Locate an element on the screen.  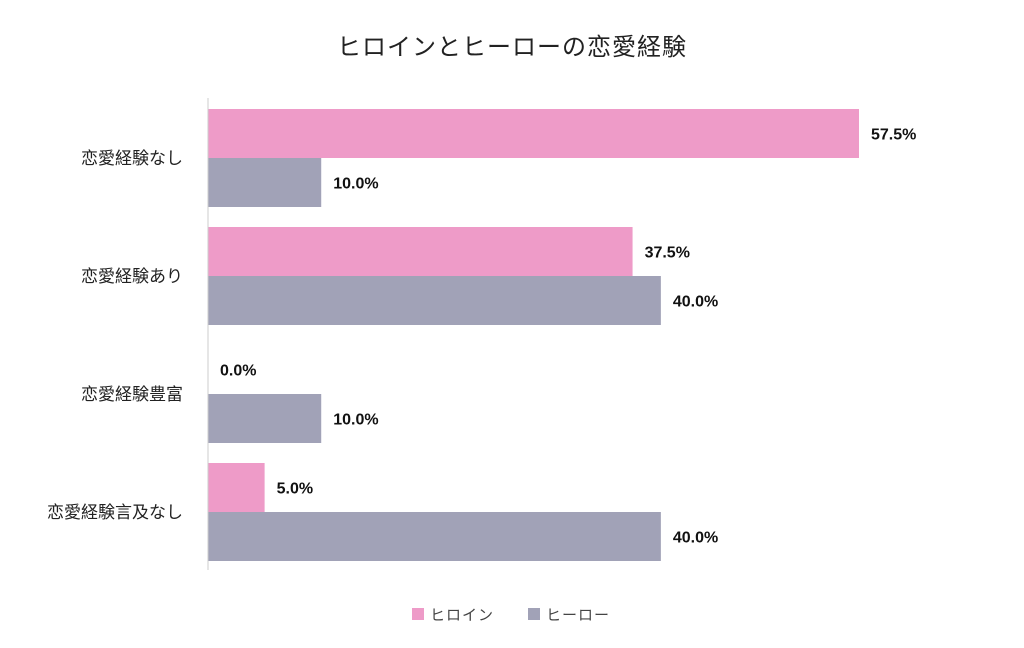
category-label: 恋愛経験あり is located at coordinates (132, 276).